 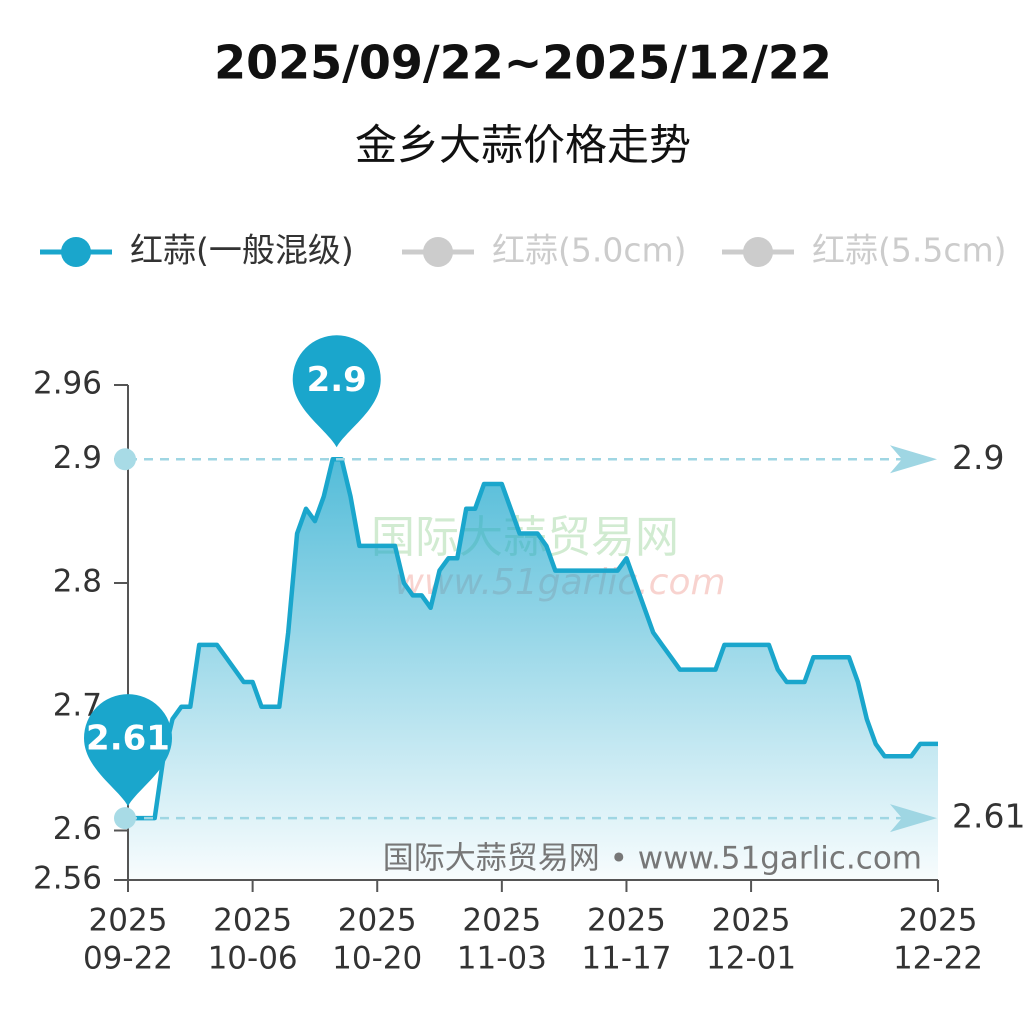 What do you see at coordinates (502, 959) in the screenshot?
I see `x-tick-label: 11-03` at bounding box center [502, 959].